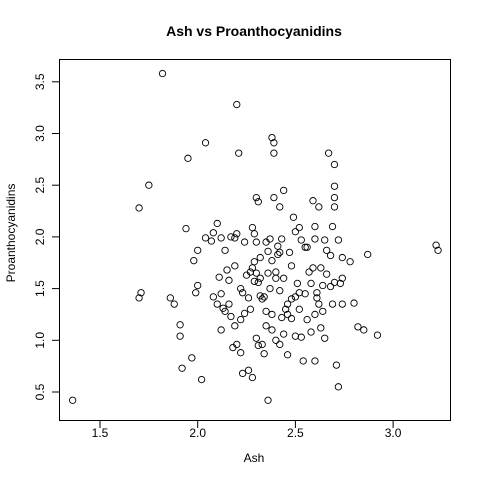 This screenshot has height=480, width=480. What do you see at coordinates (254, 458) in the screenshot?
I see `x-axis-label: Ash` at bounding box center [254, 458].